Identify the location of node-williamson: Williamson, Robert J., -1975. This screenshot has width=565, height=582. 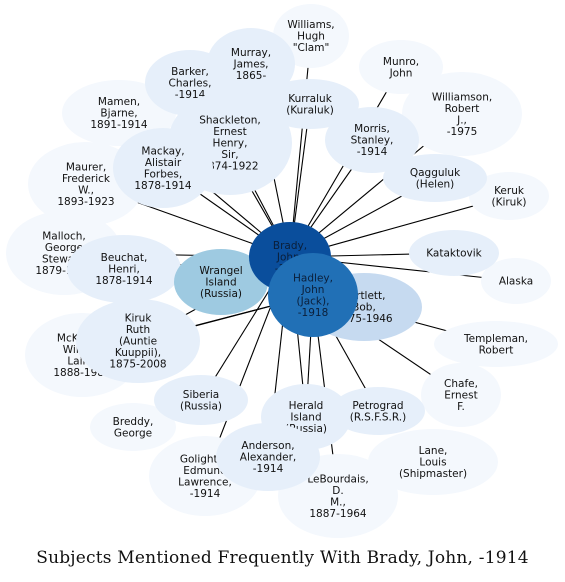
(462, 114).